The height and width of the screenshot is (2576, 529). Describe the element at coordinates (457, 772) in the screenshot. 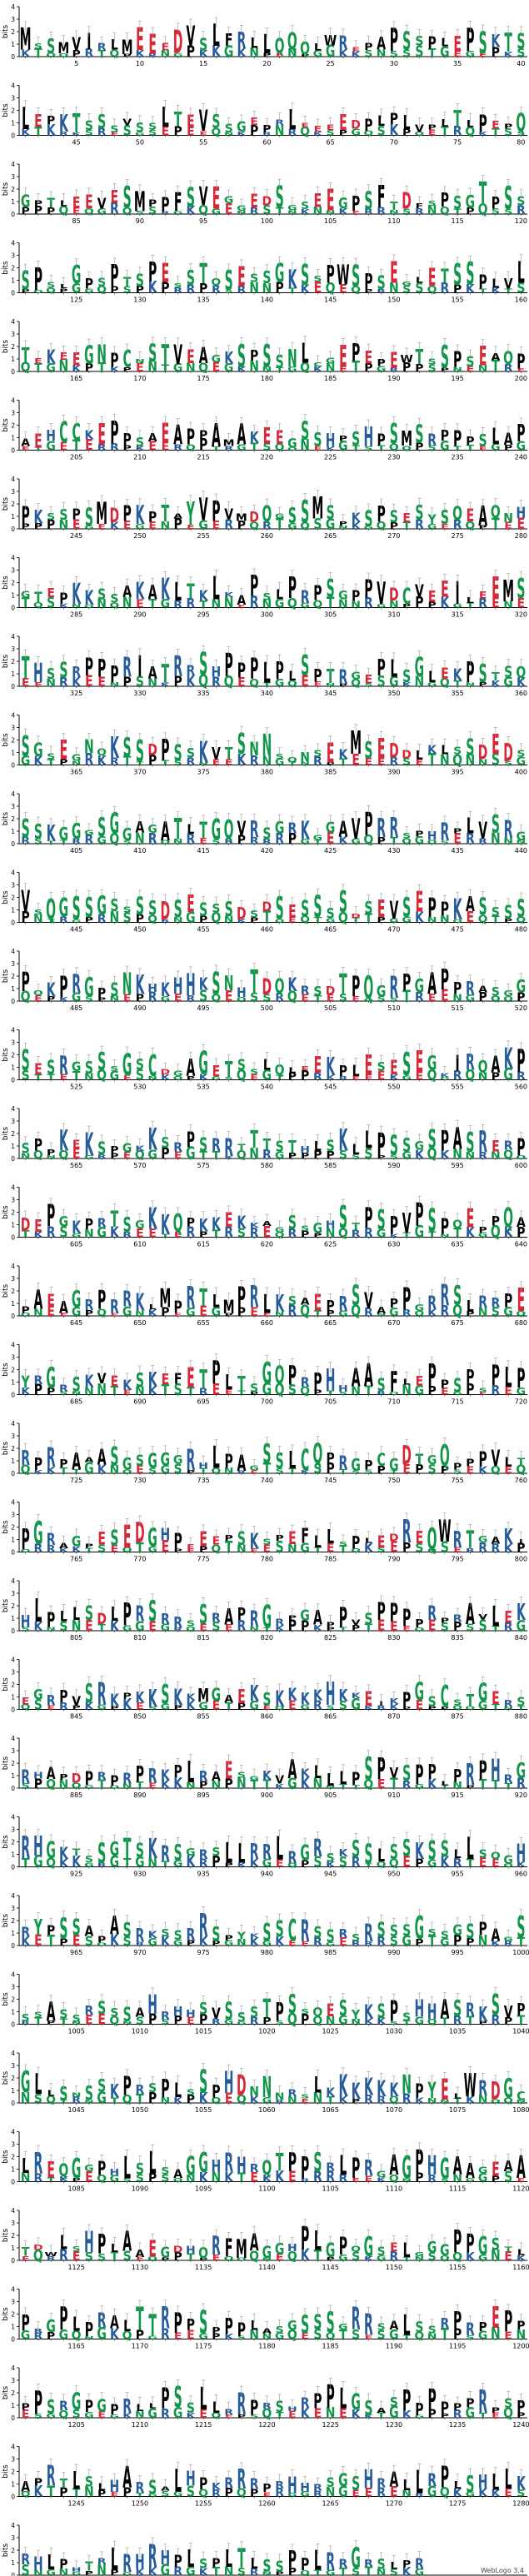

I see `x-tick-label: 395` at that location.